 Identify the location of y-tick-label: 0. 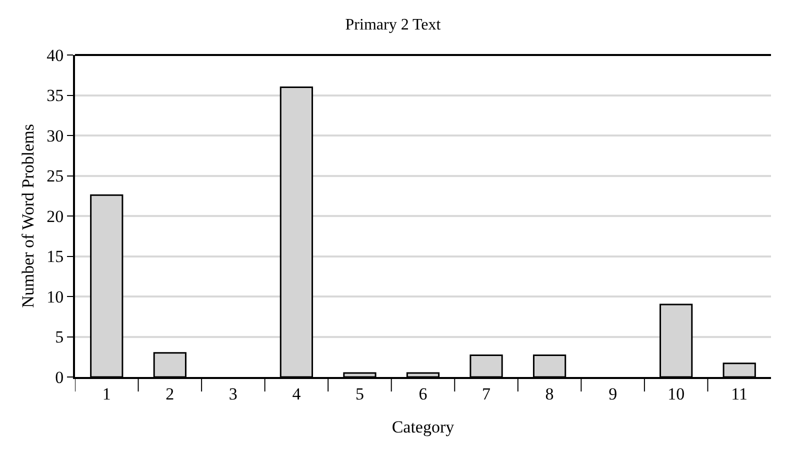
(59, 377).